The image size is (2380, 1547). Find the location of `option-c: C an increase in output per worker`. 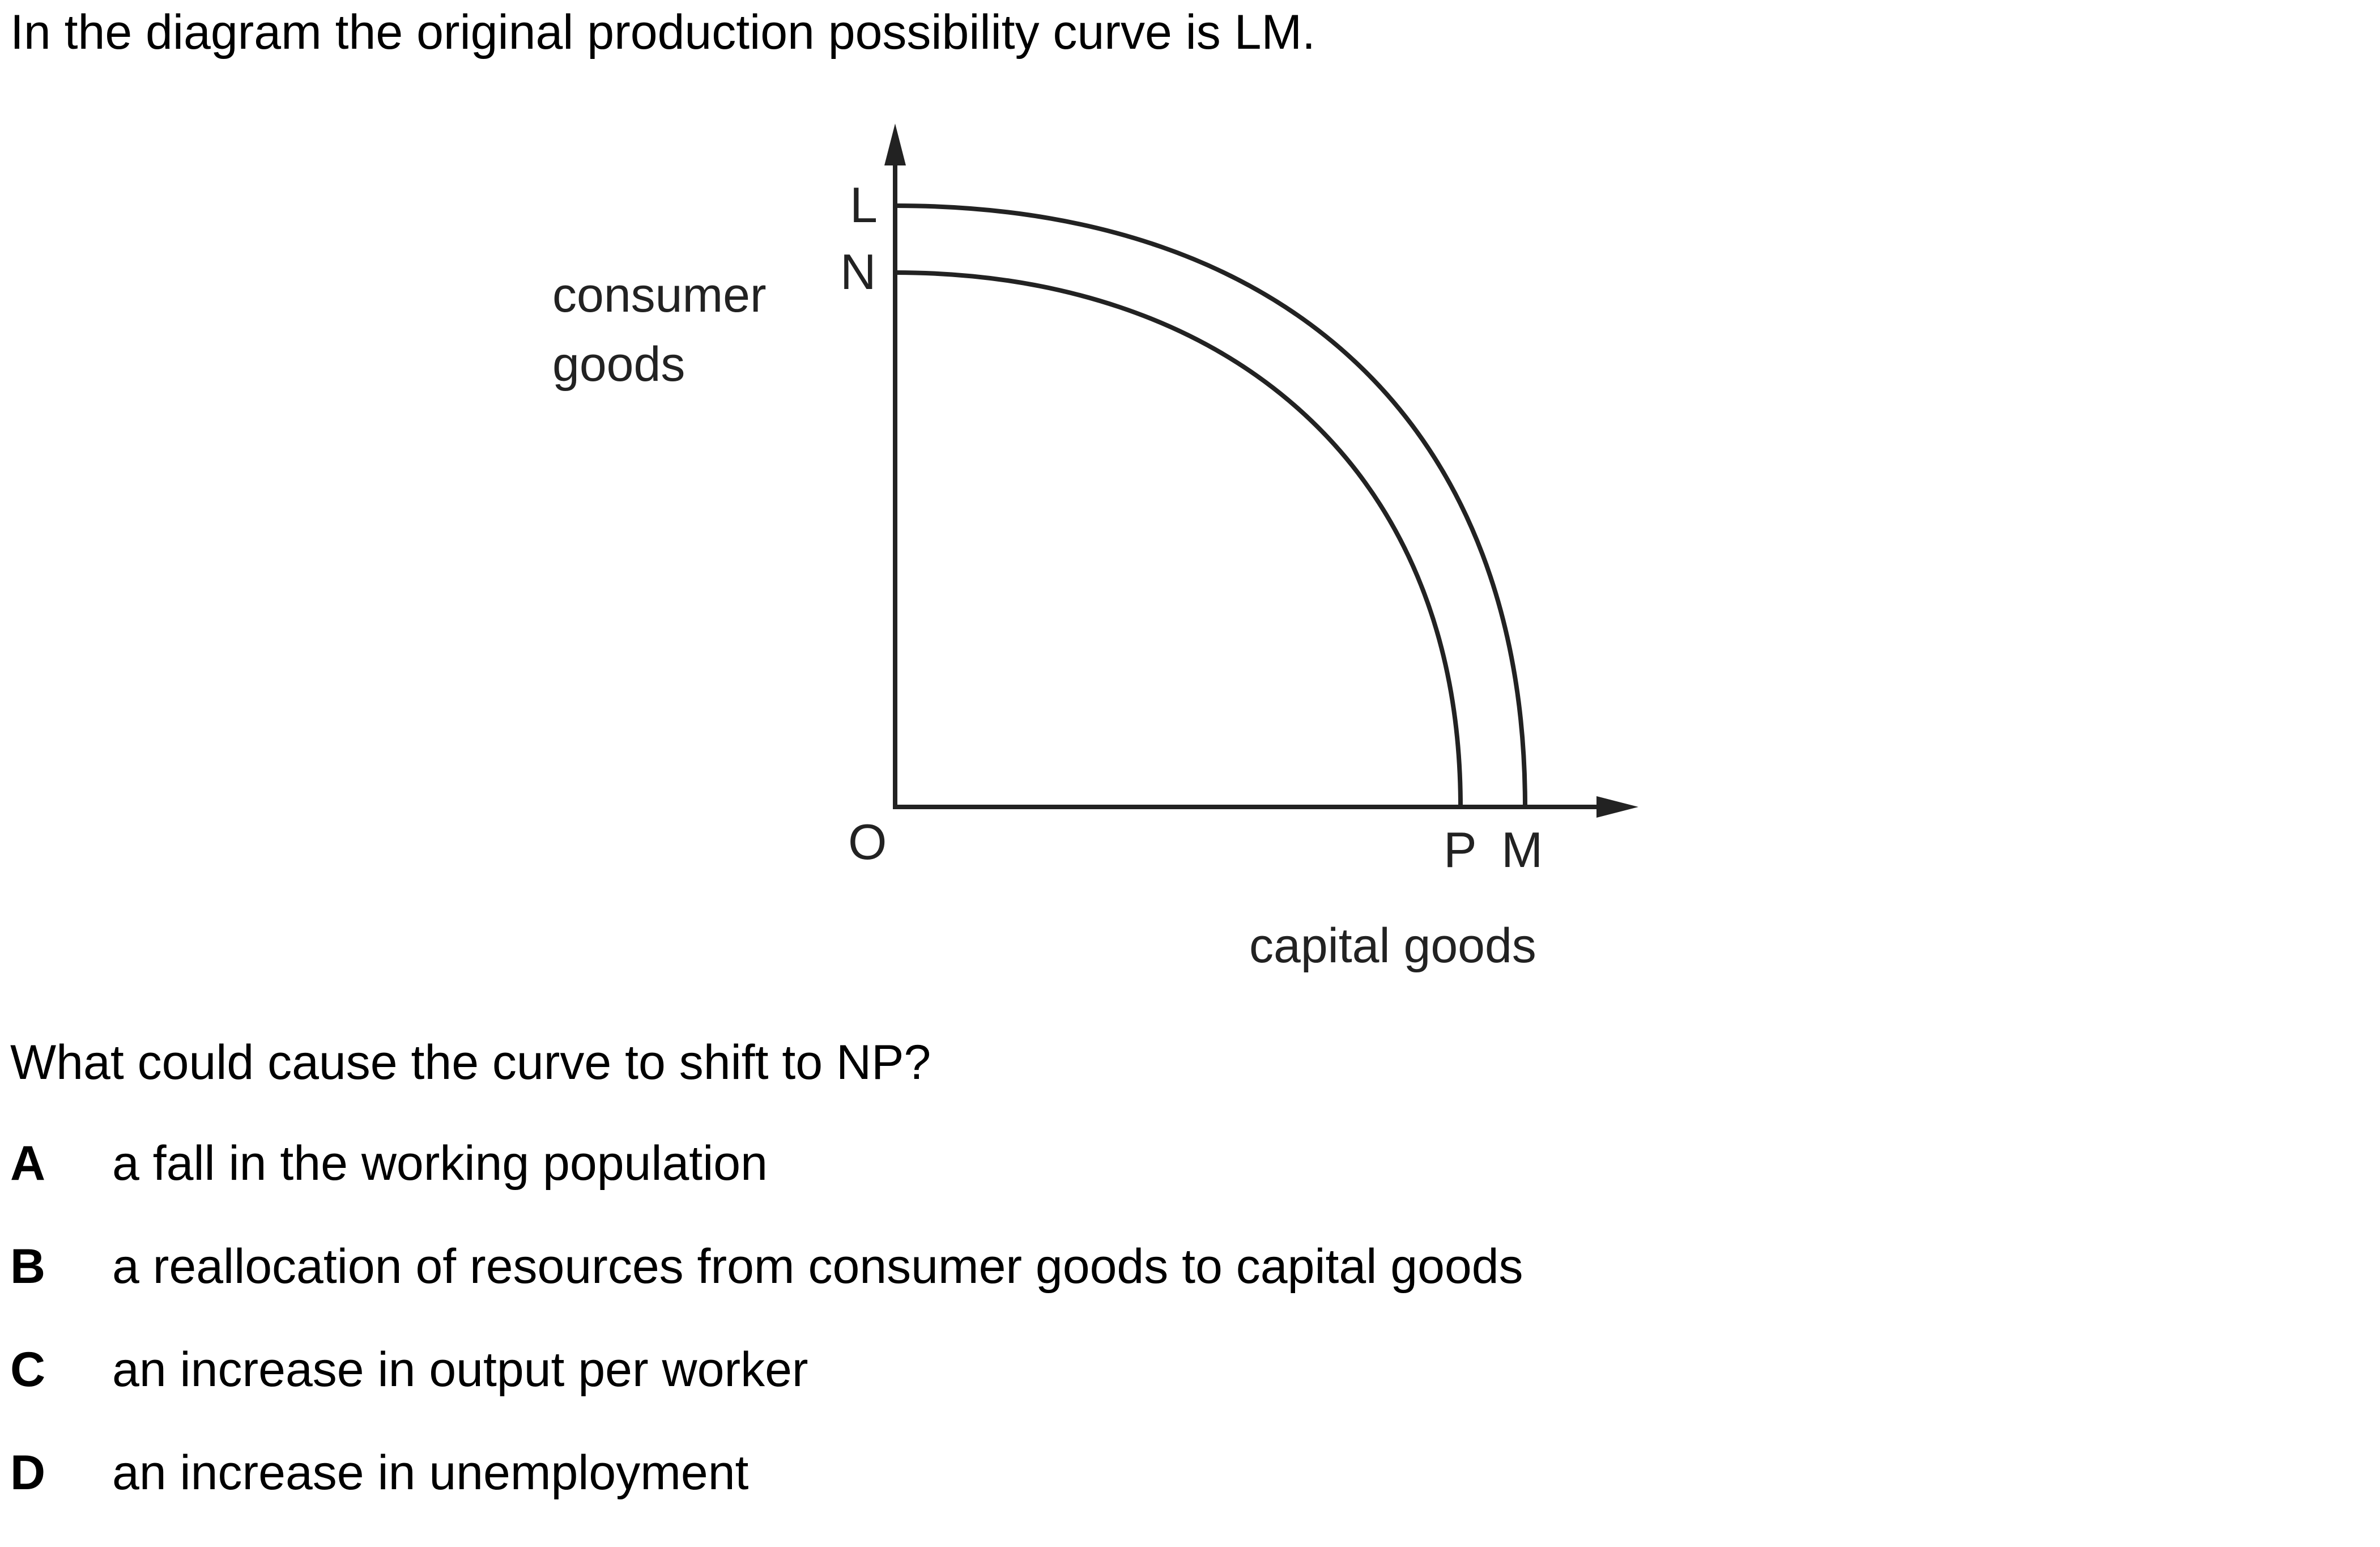

option-c: C an increase in output per worker is located at coordinates (766, 1392).